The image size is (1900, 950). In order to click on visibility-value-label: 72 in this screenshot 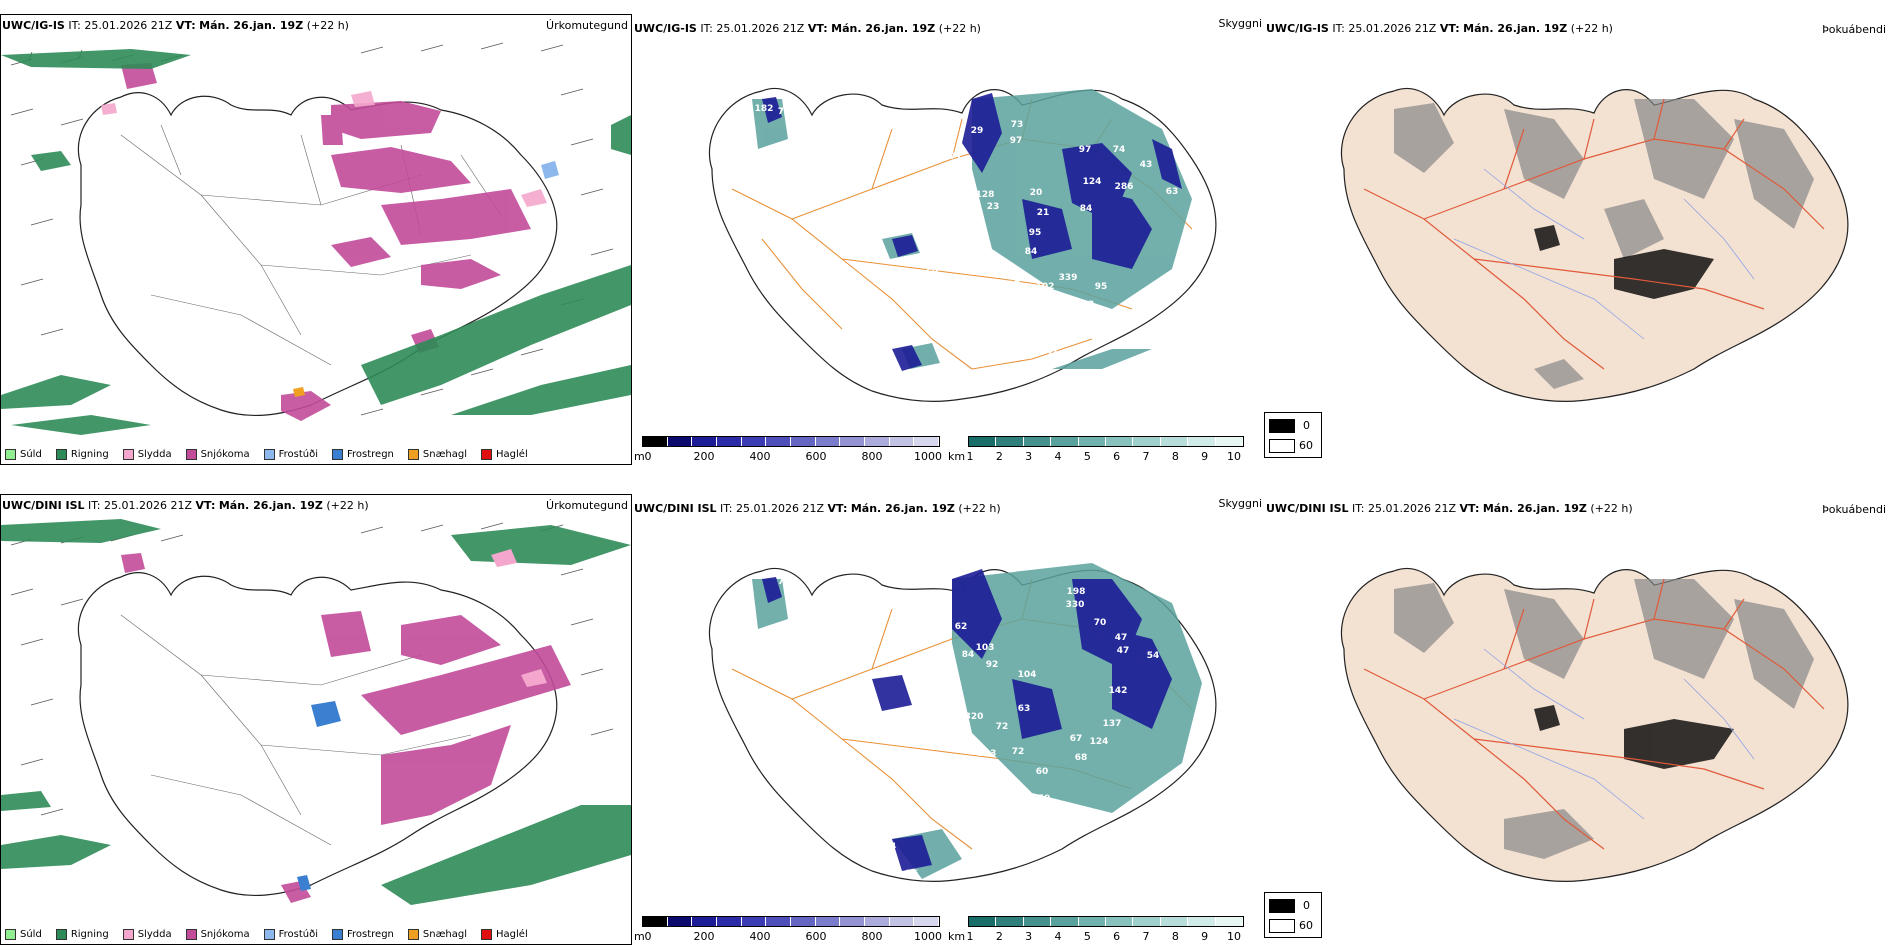, I will do `click(1002, 727)`.